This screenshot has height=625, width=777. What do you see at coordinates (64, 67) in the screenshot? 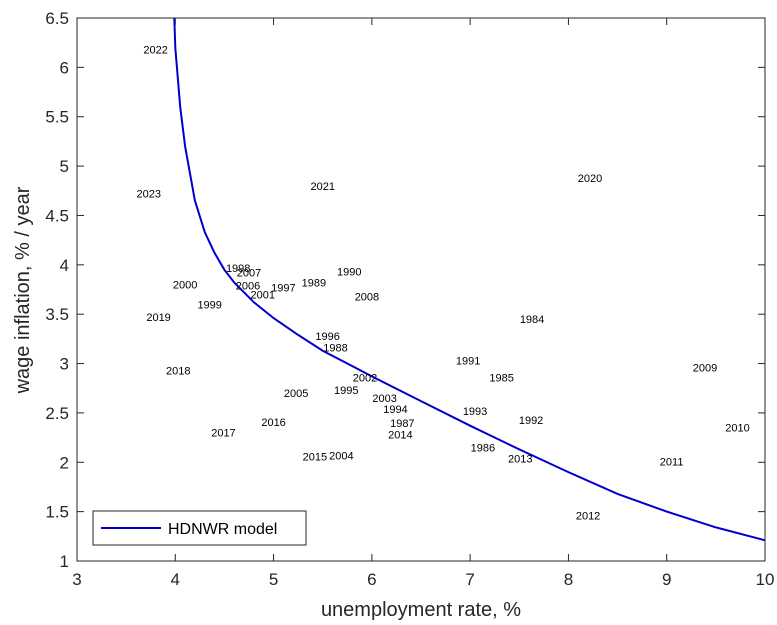
I see `y-tick-label: 6` at bounding box center [64, 67].